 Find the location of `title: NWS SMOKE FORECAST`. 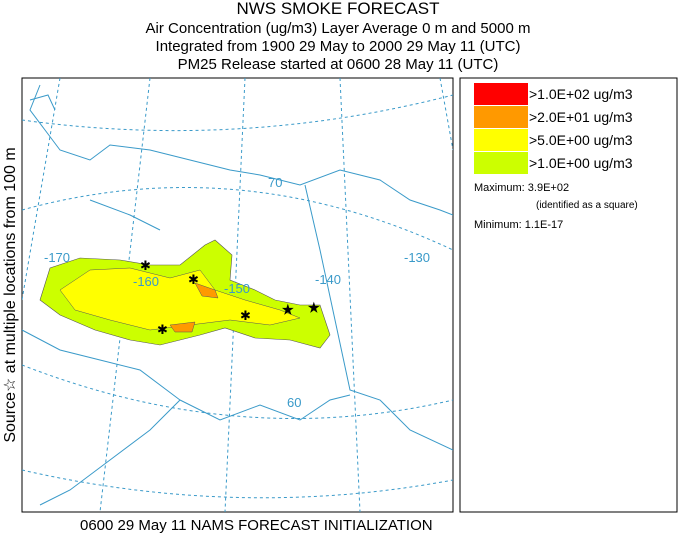

title: NWS SMOKE FORECAST is located at coordinates (337, 9).